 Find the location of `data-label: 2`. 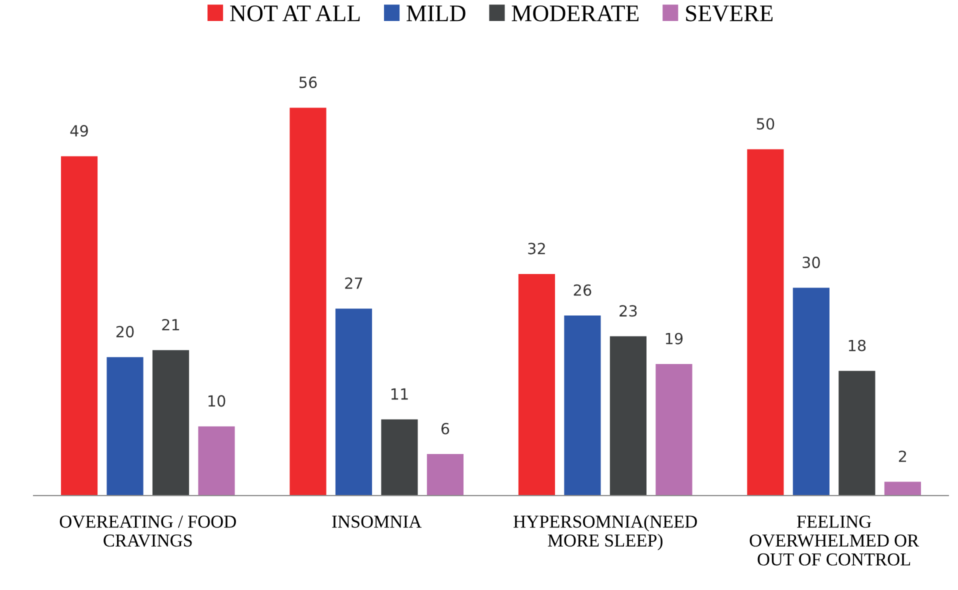

data-label: 2 is located at coordinates (902, 456).